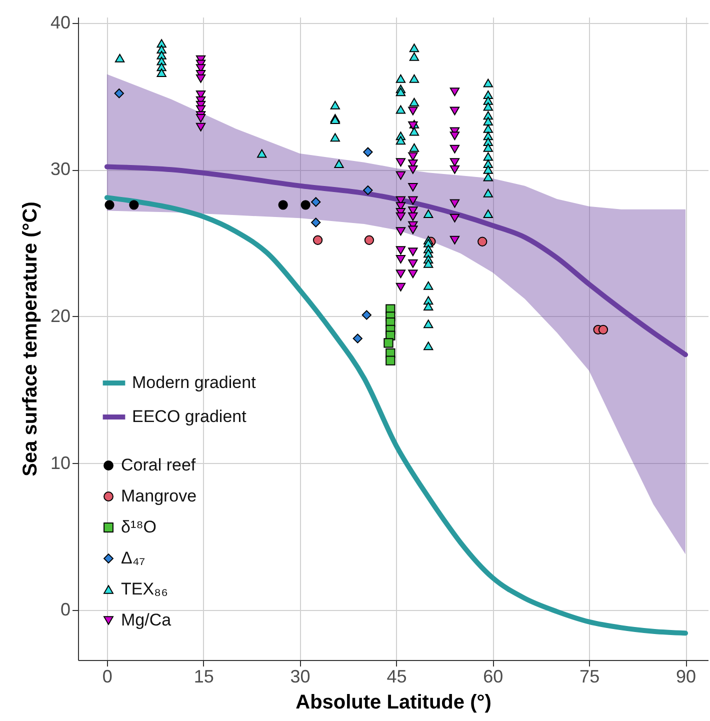 The width and height of the screenshot is (710, 721). Describe the element at coordinates (686, 676) in the screenshot. I see `x-tick-label: 90` at that location.